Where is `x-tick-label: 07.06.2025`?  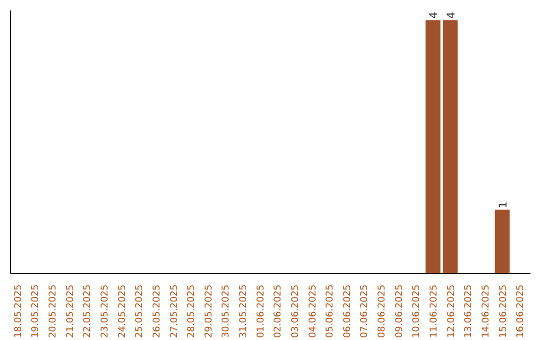
x-tick-label: 07.06.2025 is located at coordinates (364, 311).